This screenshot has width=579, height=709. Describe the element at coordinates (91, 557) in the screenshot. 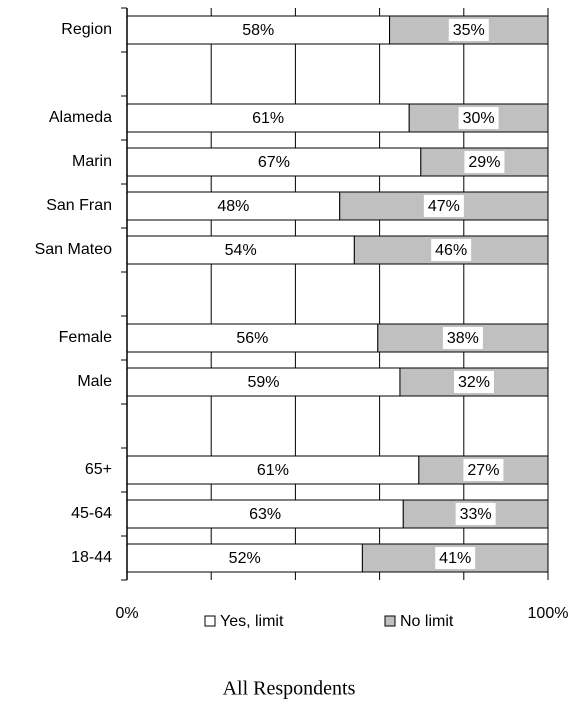

I see `y-tick-label: 18-44` at that location.